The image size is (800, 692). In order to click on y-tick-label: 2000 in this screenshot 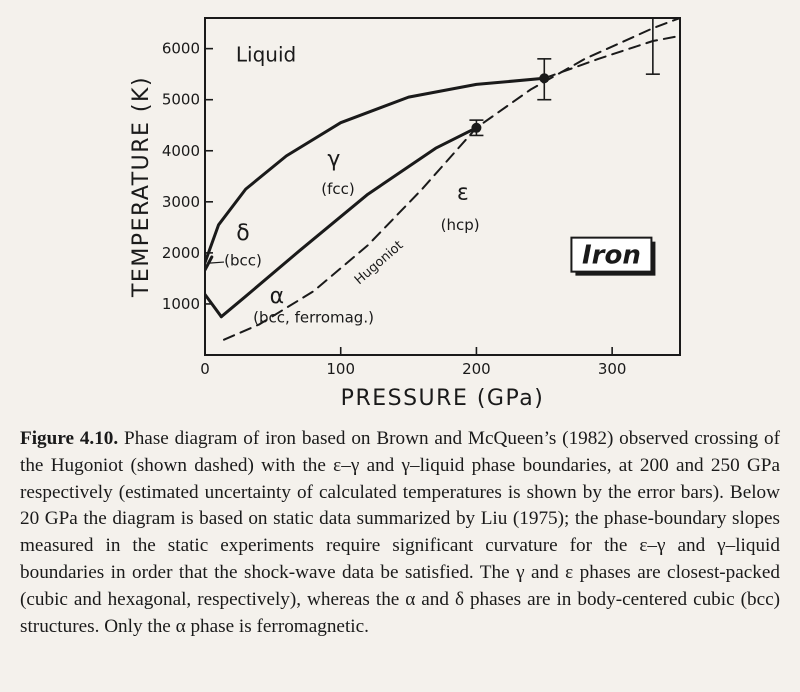, I will do `click(181, 253)`.